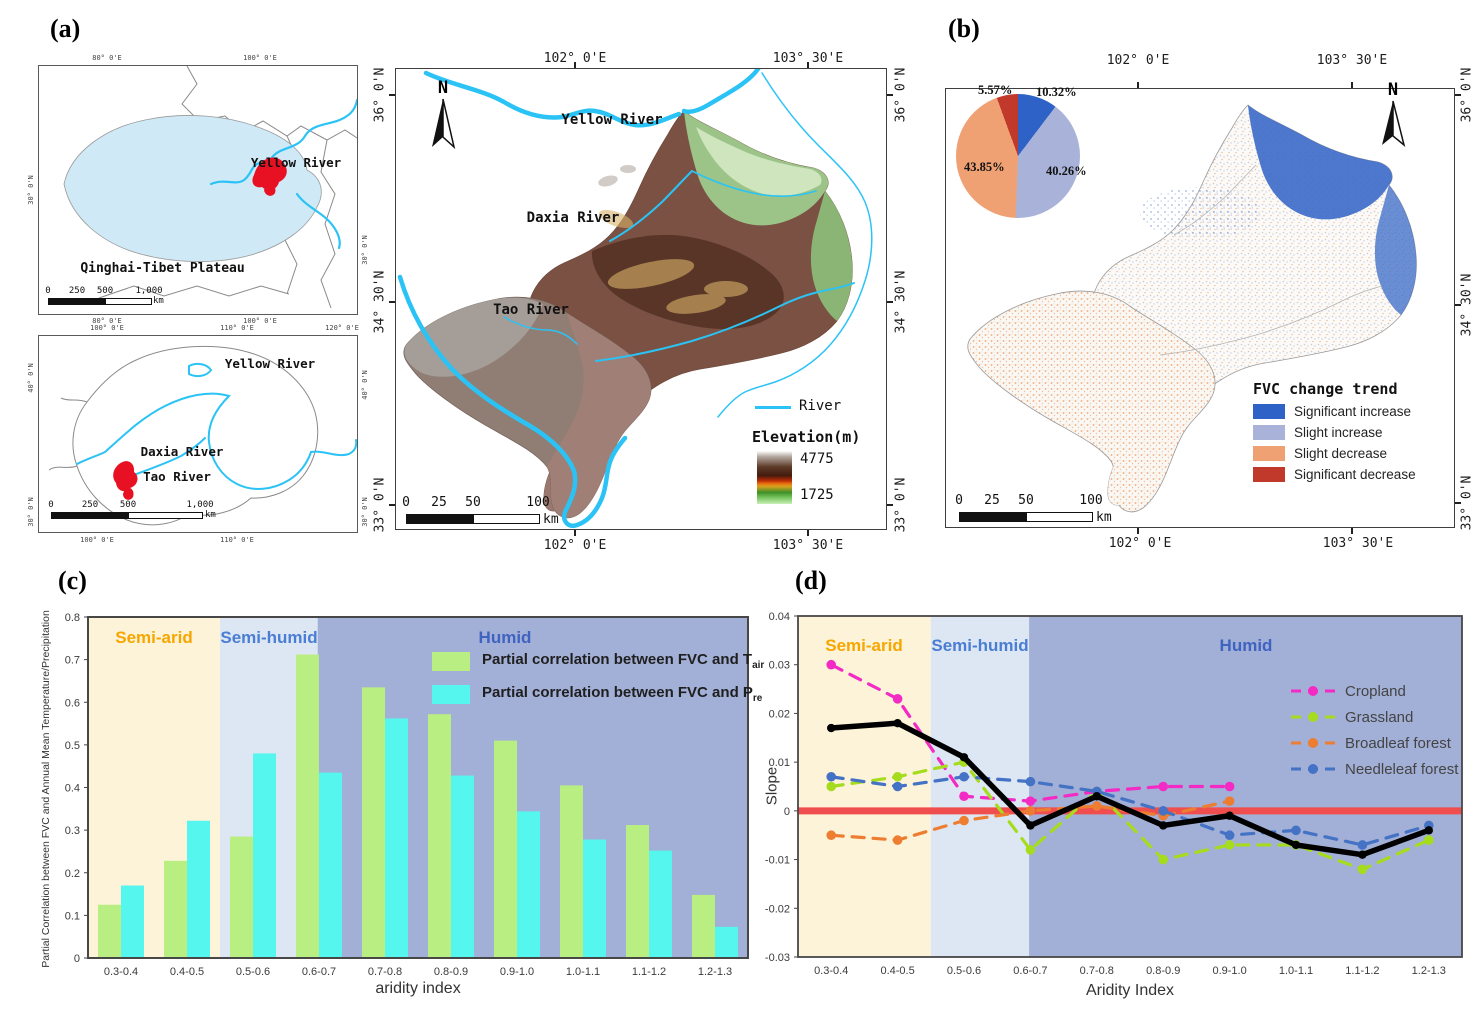  What do you see at coordinates (1353, 411) in the screenshot?
I see `fvc-legend-label: Significant increase` at bounding box center [1353, 411].